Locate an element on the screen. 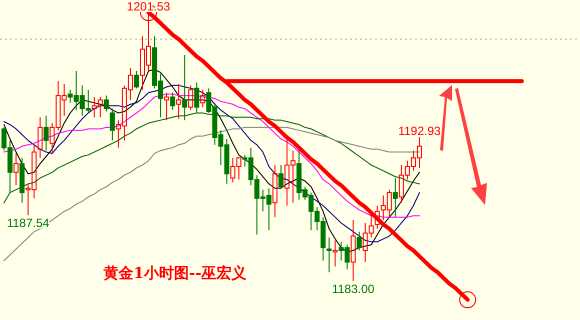 This screenshot has width=580, height=320. annotation: 1192.93 is located at coordinates (420, 131).